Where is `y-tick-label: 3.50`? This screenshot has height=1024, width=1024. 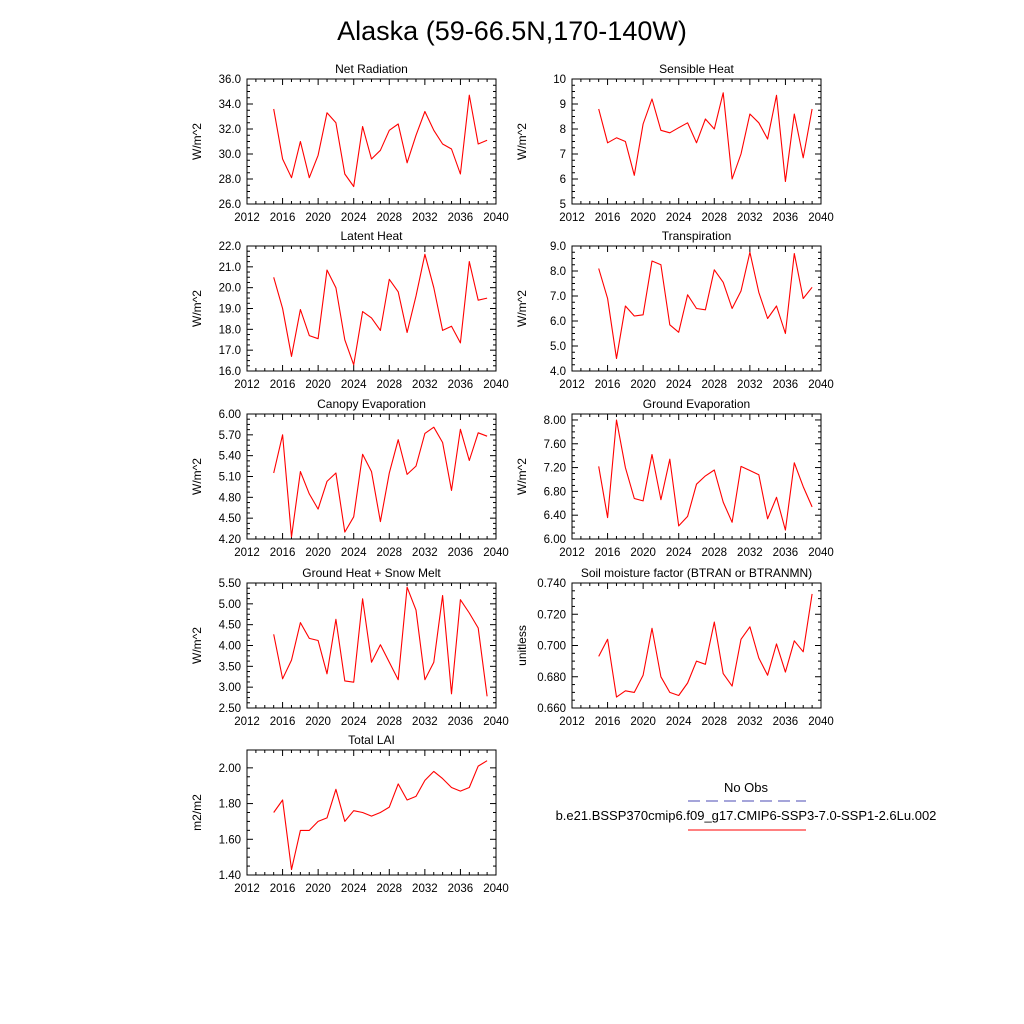
y-tick-label: 3.50 is located at coordinates (230, 667).